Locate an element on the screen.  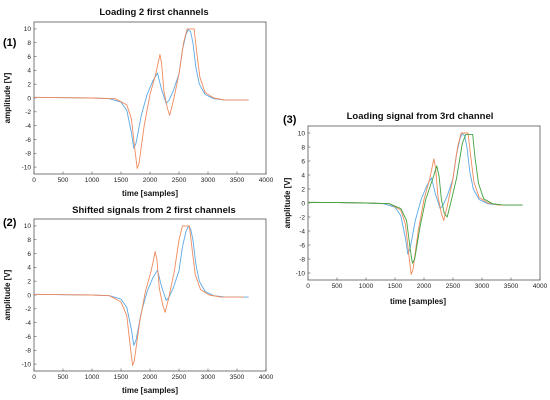
panel-label: (3) is located at coordinates (290, 120).